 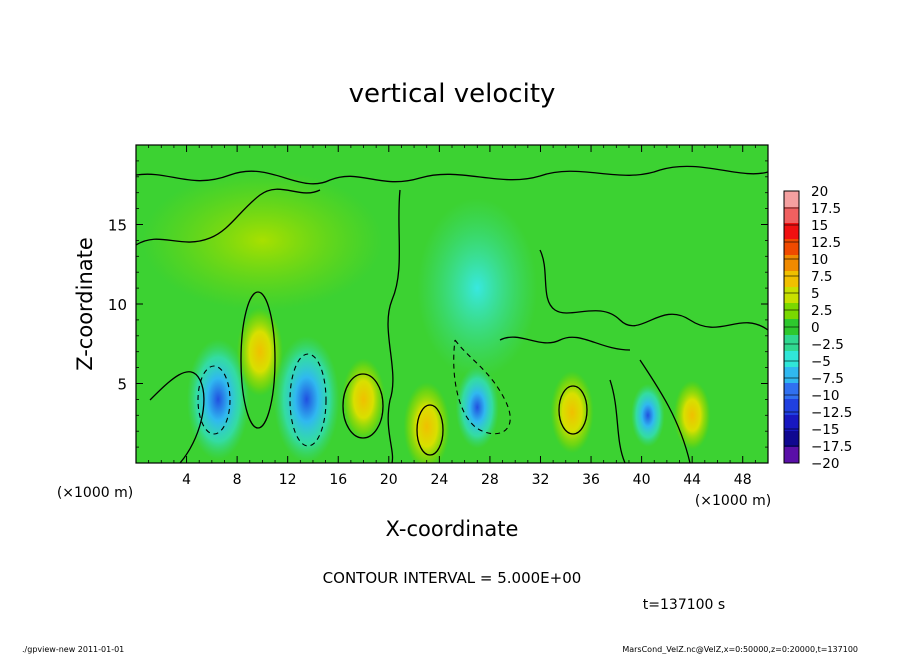 I want to click on x-tick-label: 36, so click(x=591, y=480).